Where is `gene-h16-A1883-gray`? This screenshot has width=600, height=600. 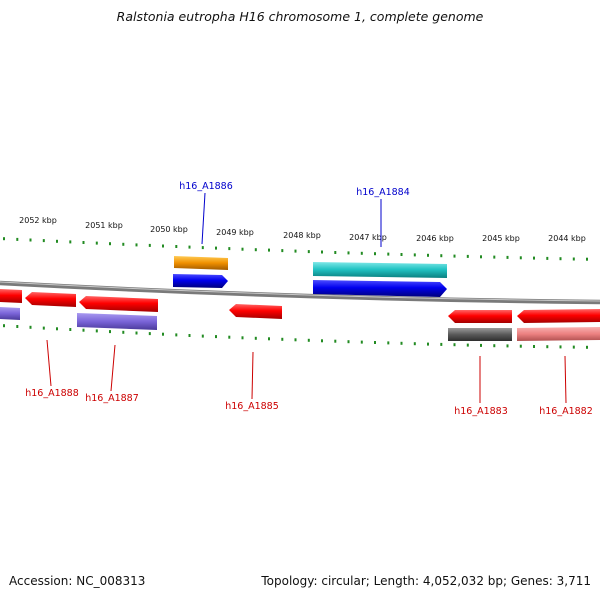 gene-h16-A1883-gray is located at coordinates (480, 334).